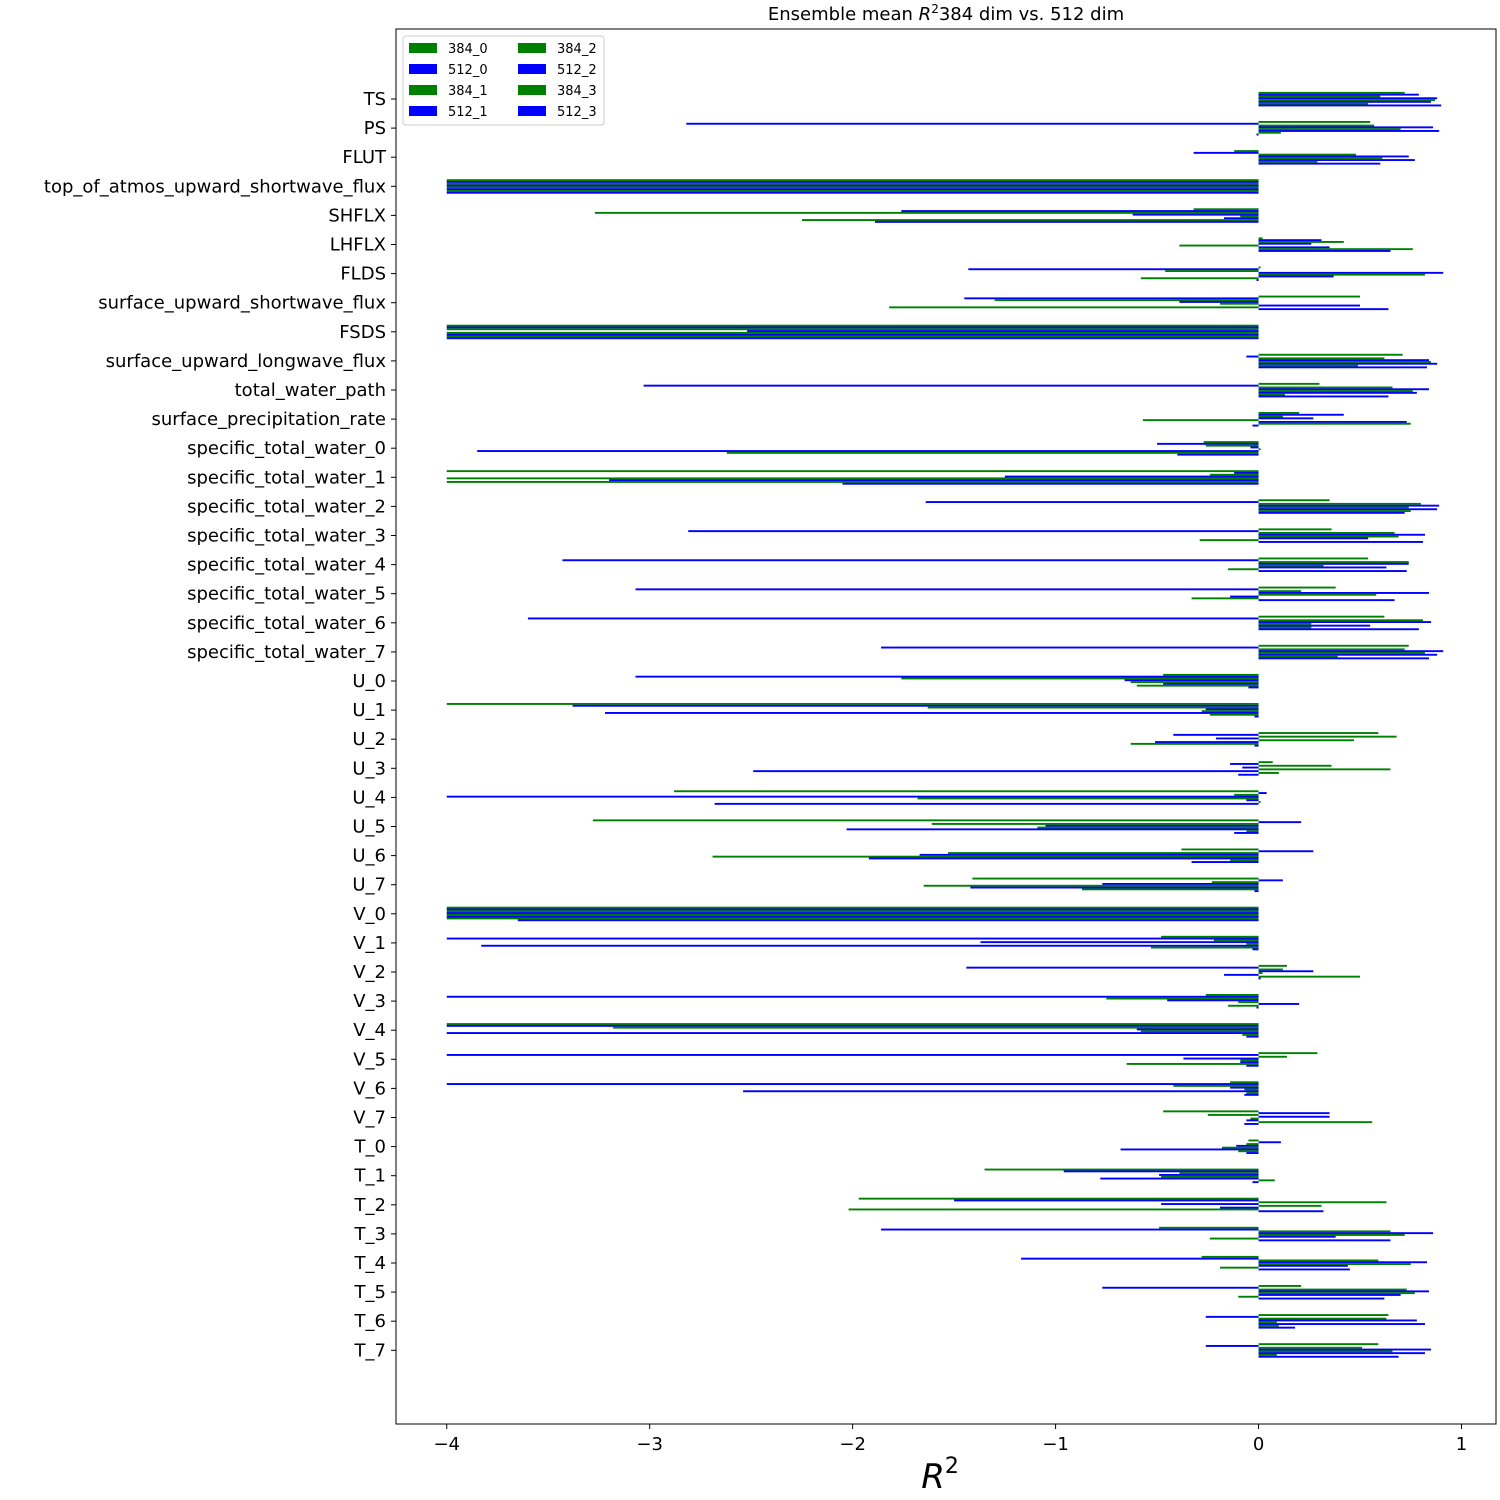 The height and width of the screenshot is (1500, 1500). What do you see at coordinates (1313, 103) in the screenshot?
I see `bar-384_3-TS` at bounding box center [1313, 103].